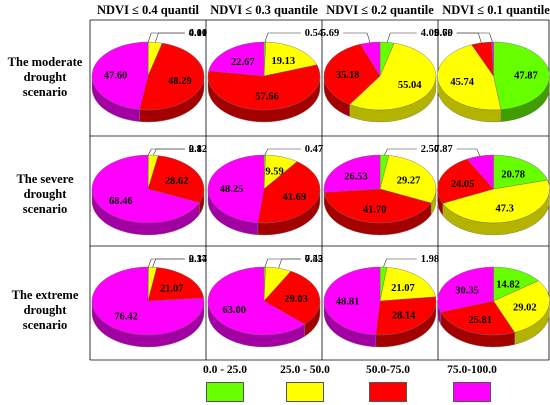 The width and height of the screenshot is (550, 405). I want to click on row-header-moderate-line2: drought scenario, so click(45, 84).